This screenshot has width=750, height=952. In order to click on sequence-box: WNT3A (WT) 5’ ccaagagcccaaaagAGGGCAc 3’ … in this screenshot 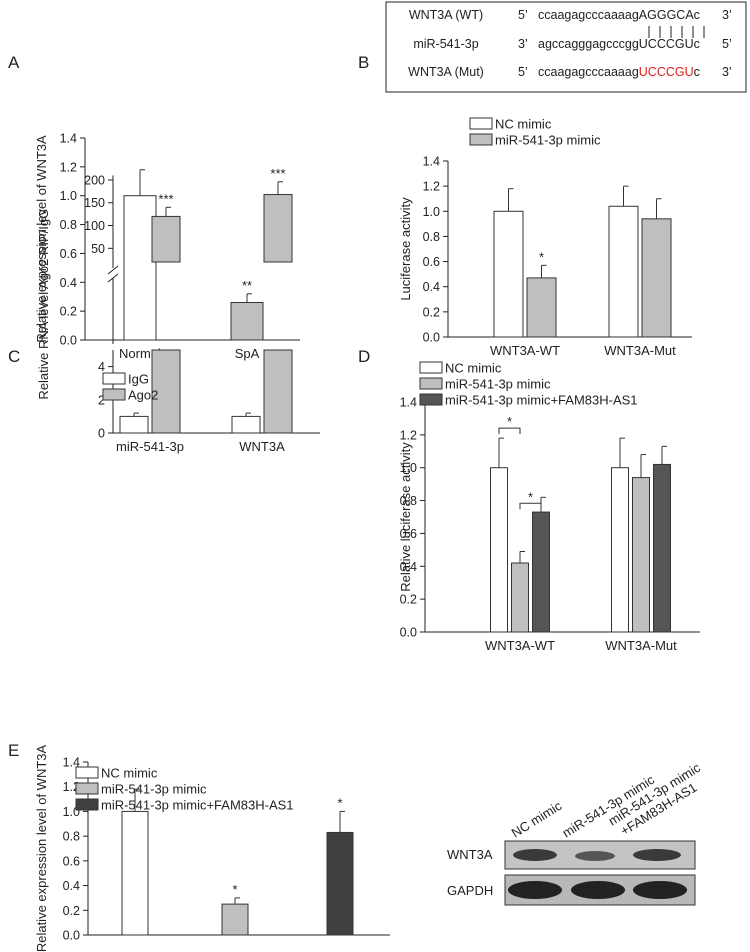, I will do `click(566, 47)`.